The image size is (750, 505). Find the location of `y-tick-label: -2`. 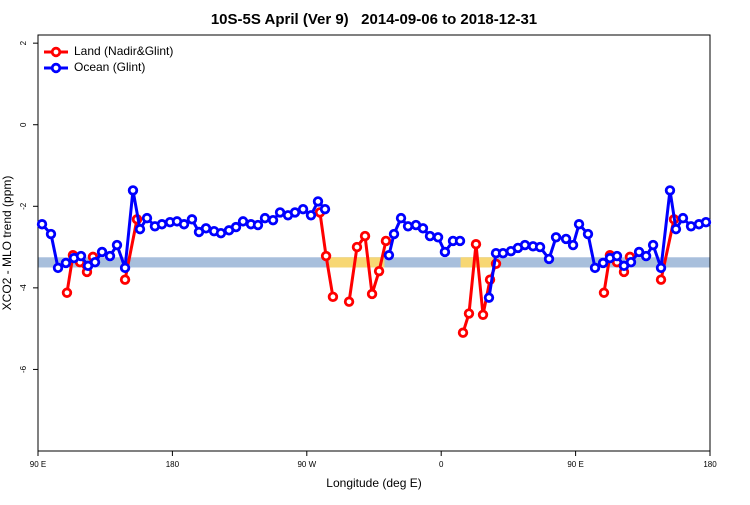

y-tick-label: -2 is located at coordinates (23, 206).